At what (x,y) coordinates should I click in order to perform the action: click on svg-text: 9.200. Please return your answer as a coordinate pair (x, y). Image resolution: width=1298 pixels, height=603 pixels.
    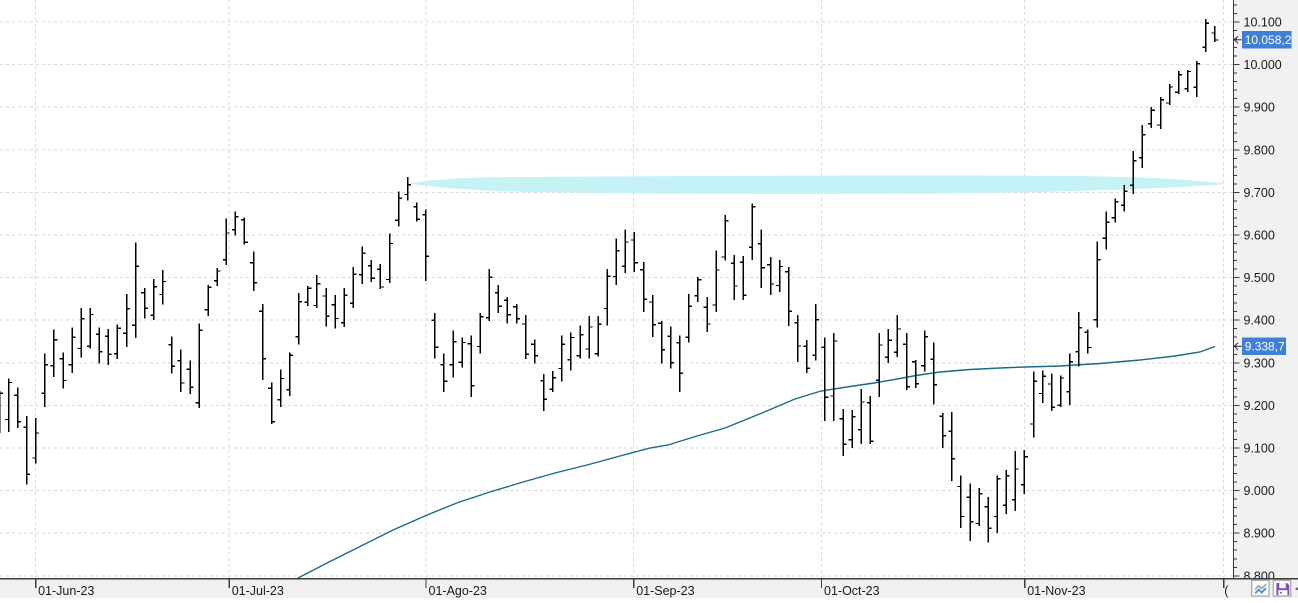
    Looking at the image, I should click on (1259, 406).